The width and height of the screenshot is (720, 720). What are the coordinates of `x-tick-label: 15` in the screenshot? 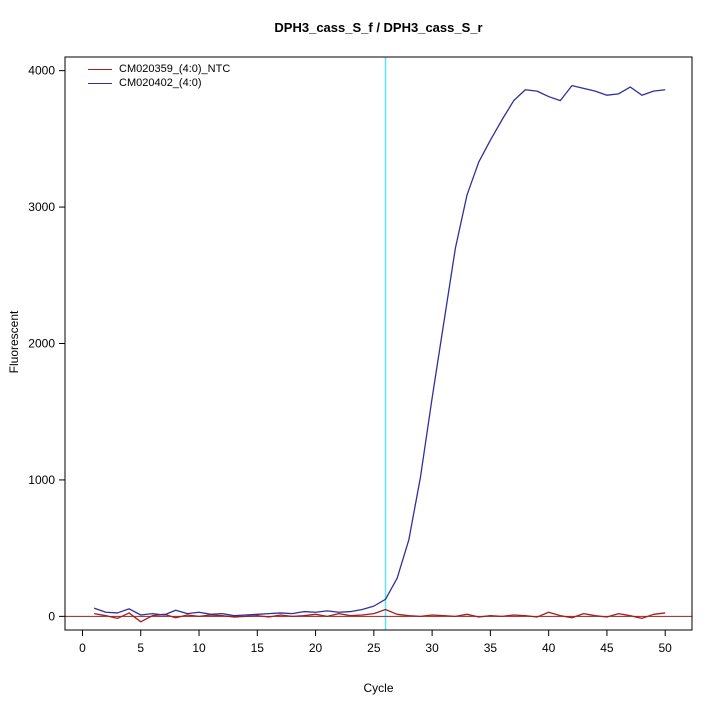 It's located at (258, 648).